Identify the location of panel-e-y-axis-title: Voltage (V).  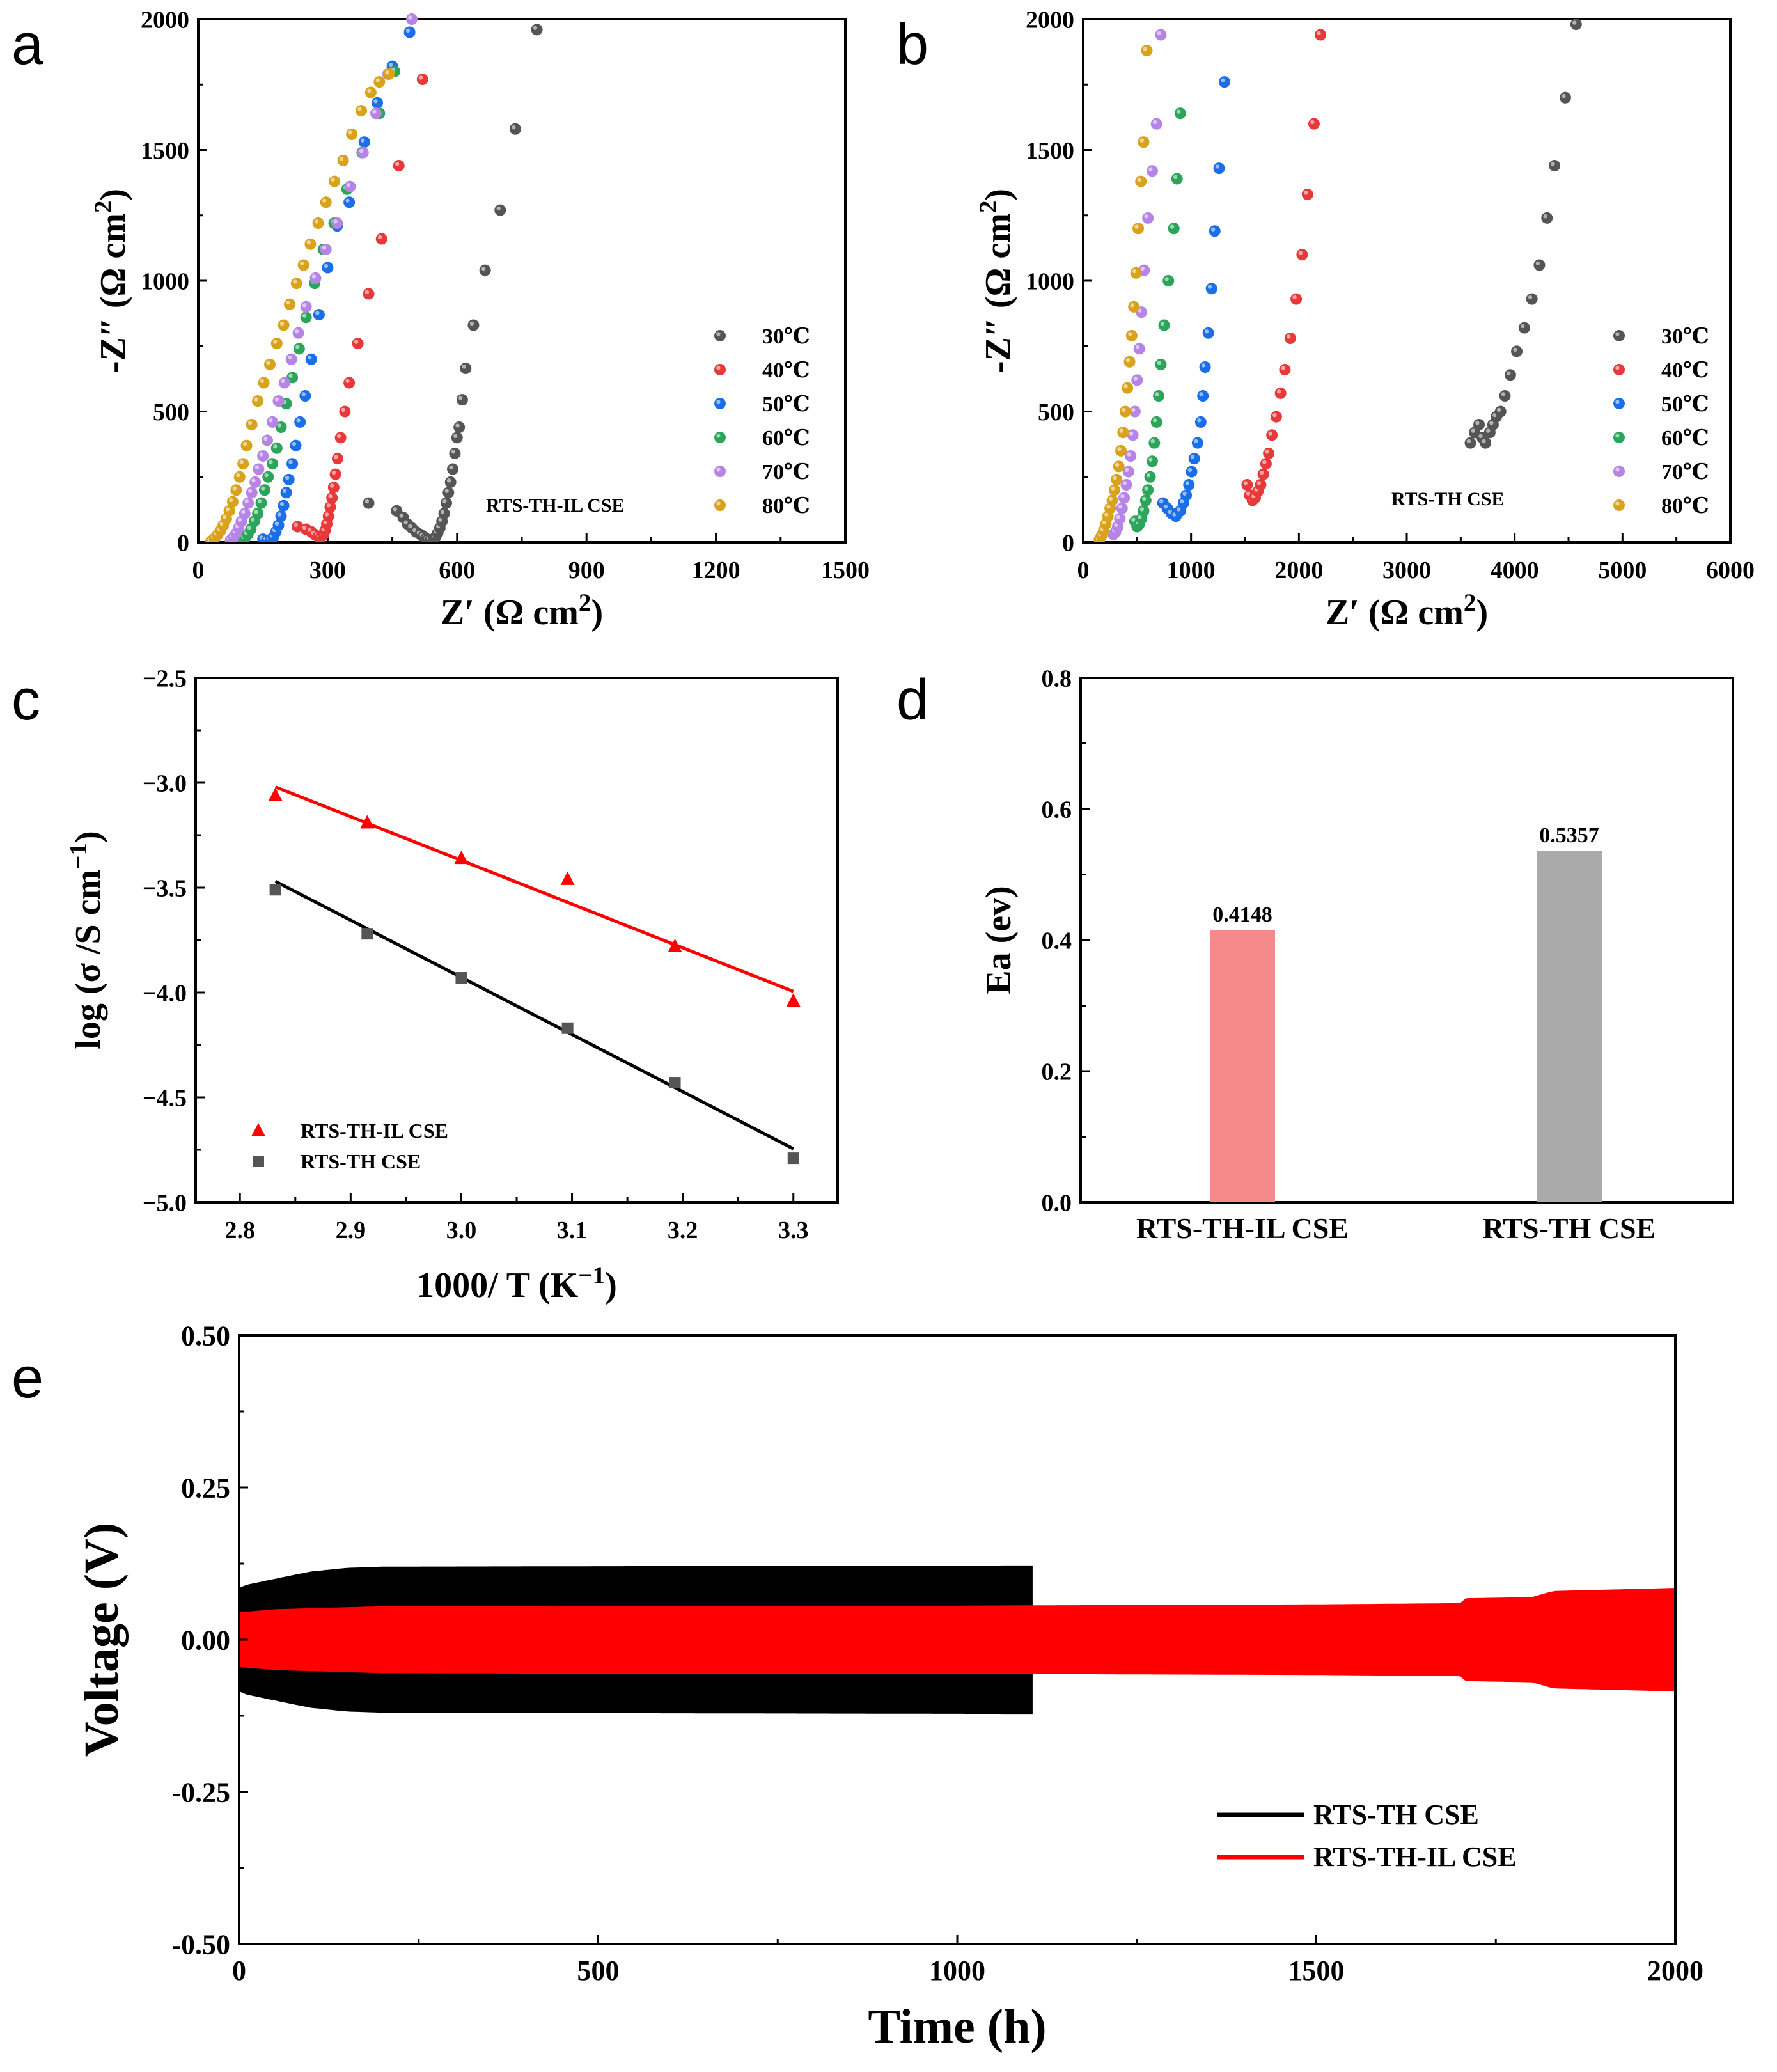
(102, 1640).